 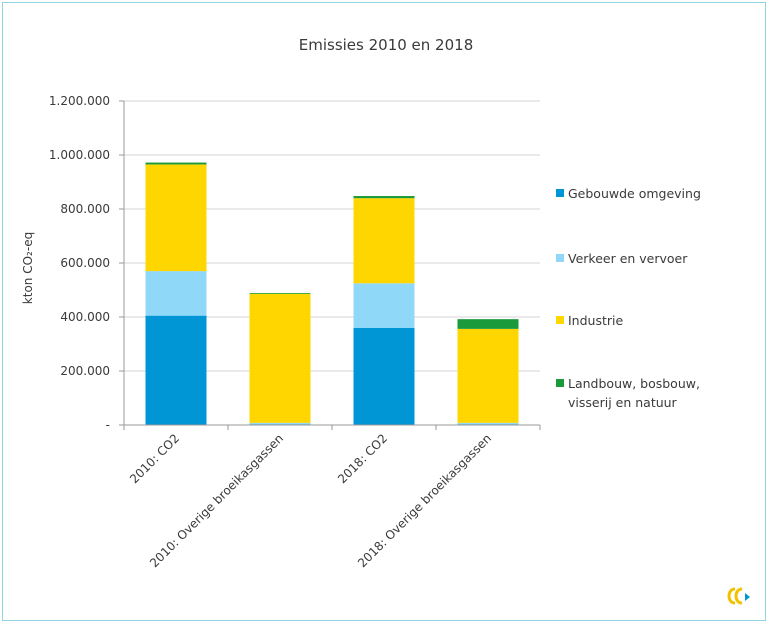 I want to click on x-tick-label: 2010: CO2, so click(x=154, y=458).